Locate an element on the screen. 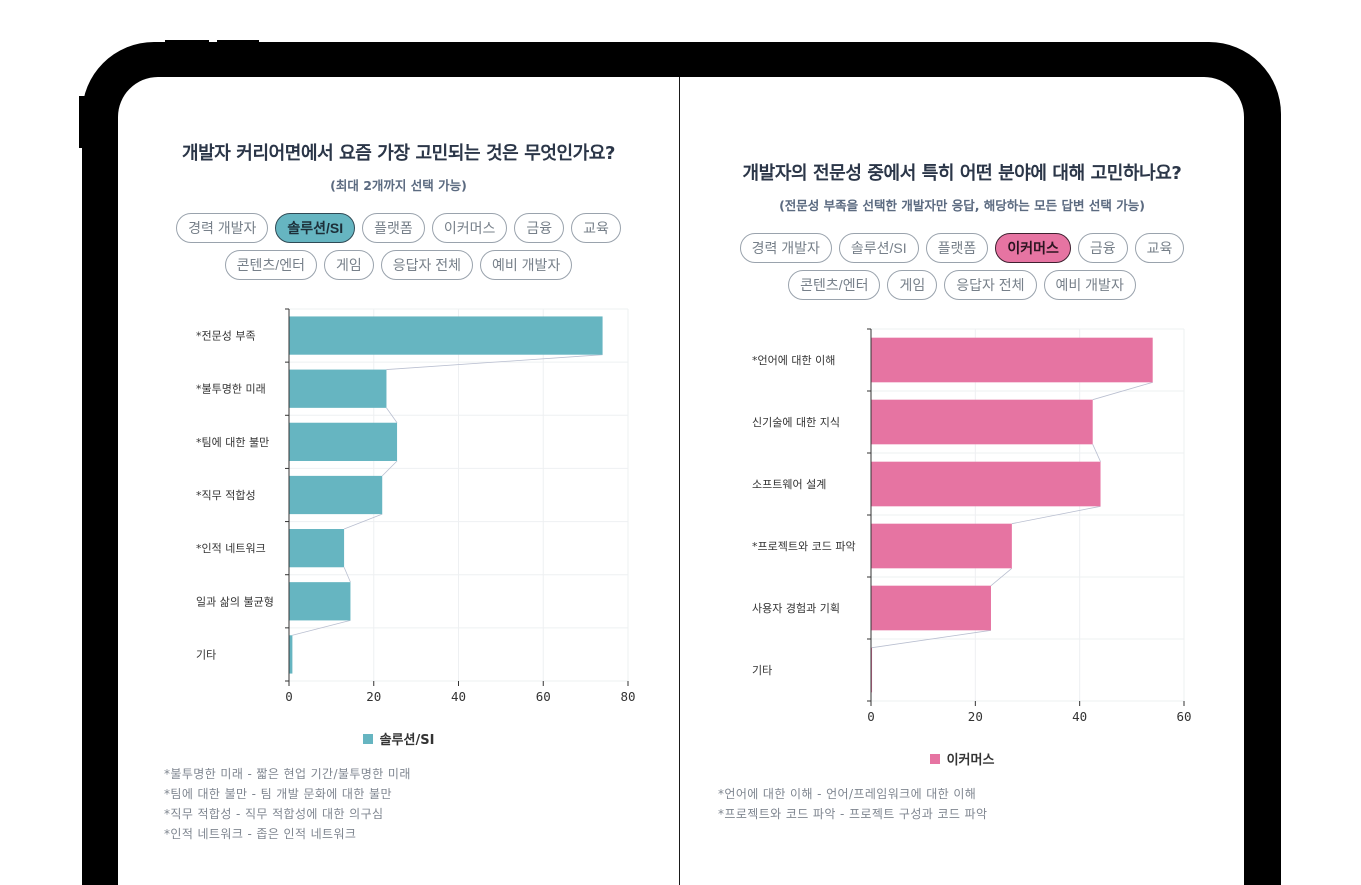 This screenshot has height=885, width=1361. footnote: *팀에 대한 불만 - 팀 개발 문화에 대한 불만 is located at coordinates (278, 794).